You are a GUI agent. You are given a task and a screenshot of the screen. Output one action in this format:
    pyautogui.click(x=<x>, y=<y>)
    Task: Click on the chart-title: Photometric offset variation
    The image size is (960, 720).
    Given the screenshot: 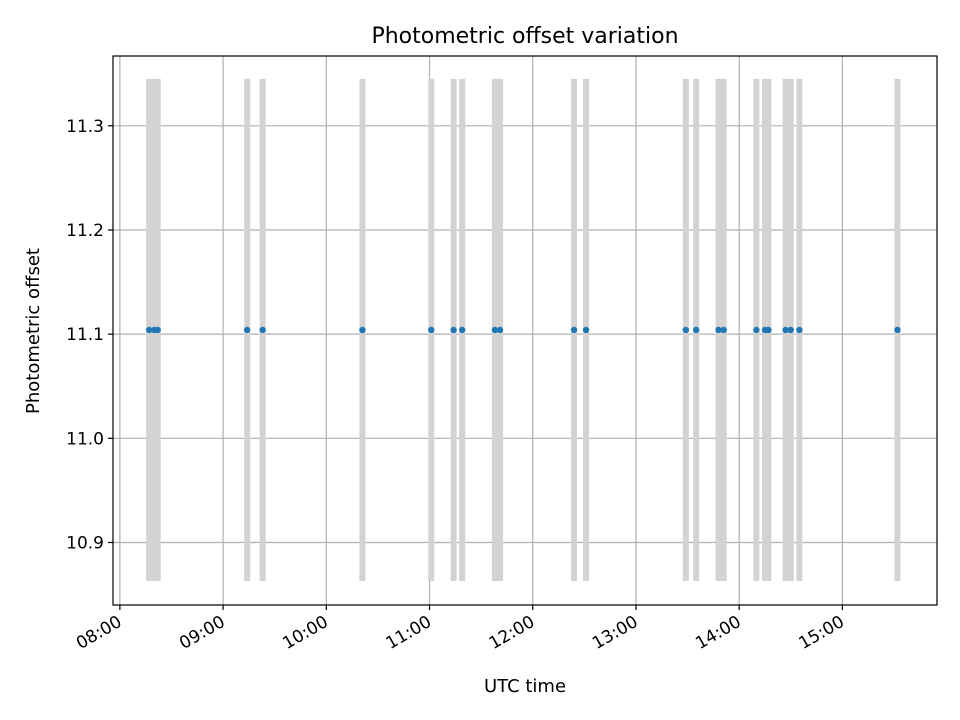 What is the action you would take?
    pyautogui.click(x=524, y=36)
    